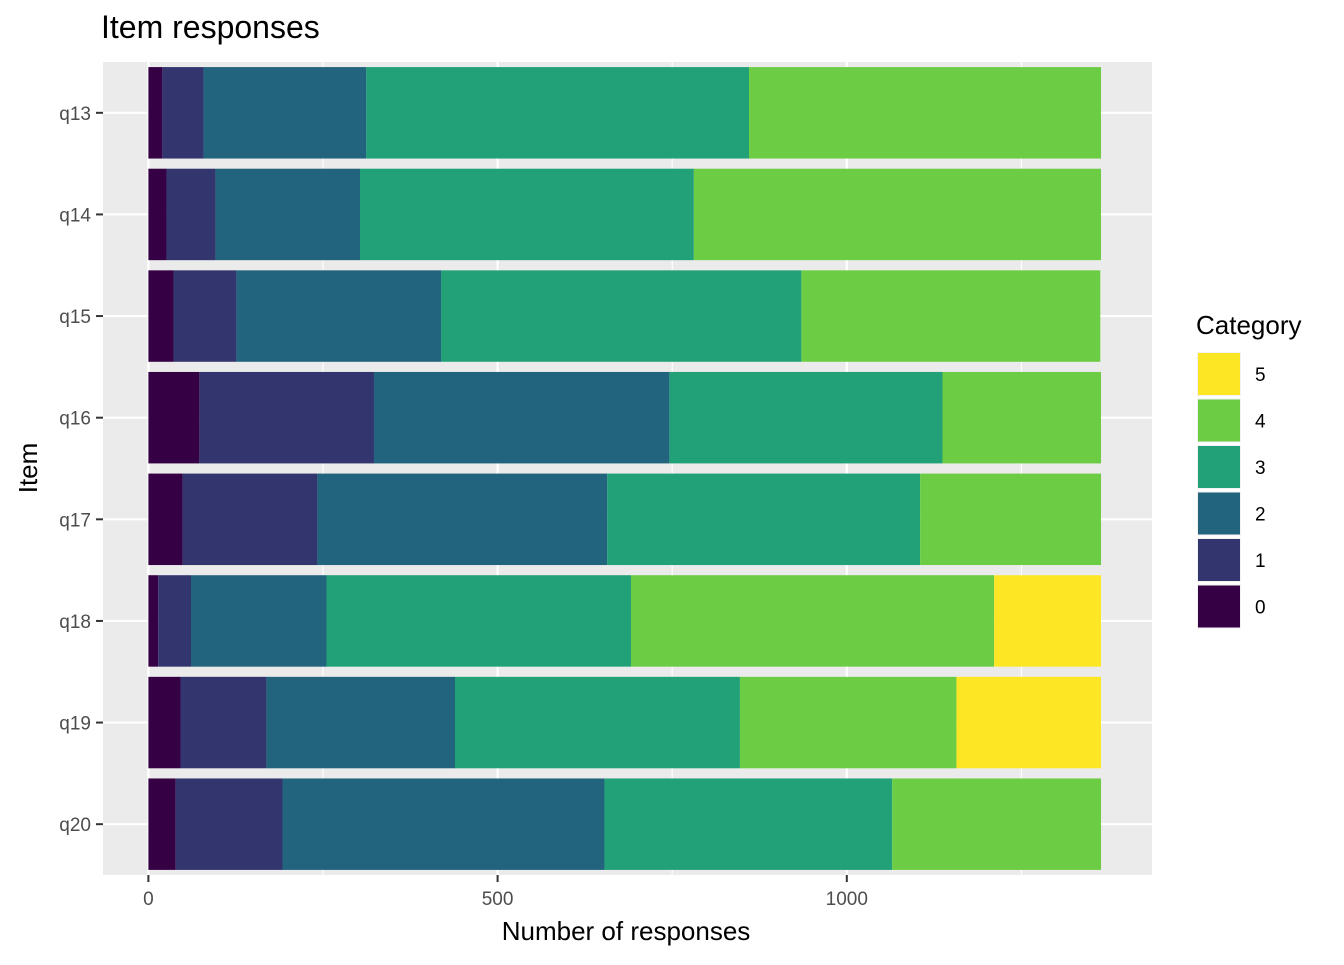 This screenshot has height=965, width=1344. I want to click on bar-q16-cat2, so click(521, 417).